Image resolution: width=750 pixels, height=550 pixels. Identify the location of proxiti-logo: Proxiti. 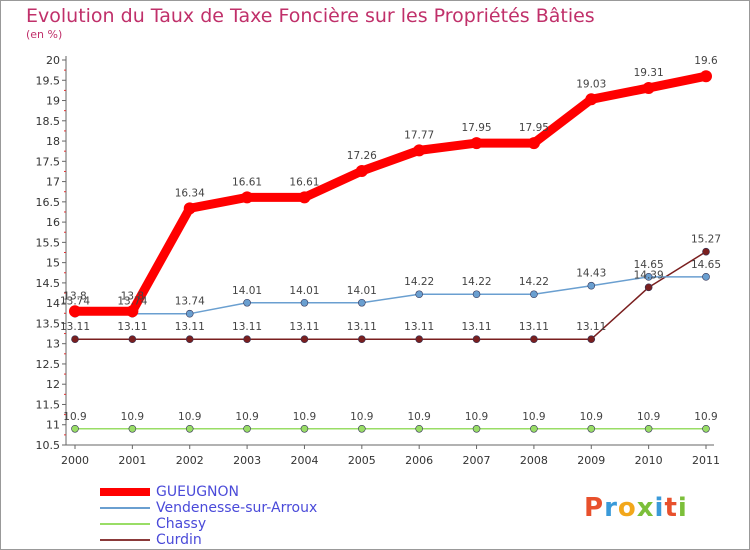
(636, 508).